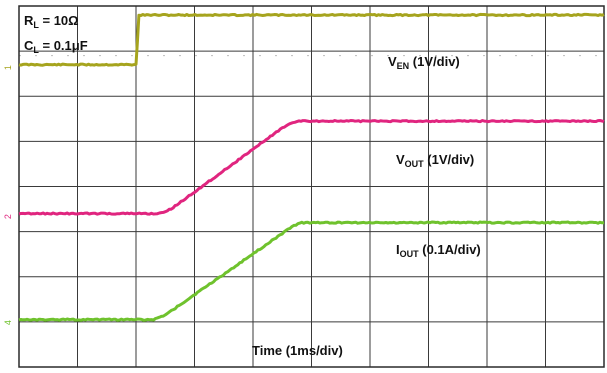  What do you see at coordinates (435, 160) in the screenshot?
I see `vout-label: VOUT (1V/div)` at bounding box center [435, 160].